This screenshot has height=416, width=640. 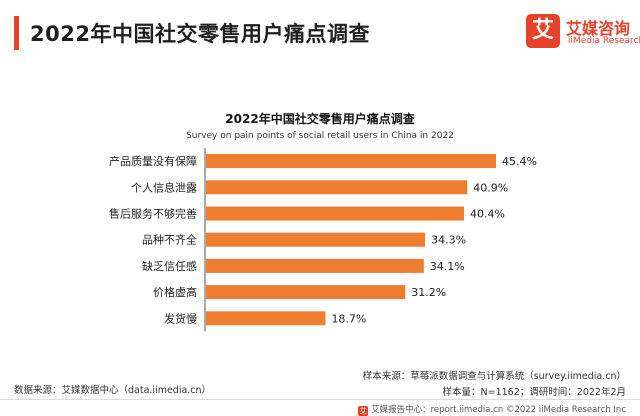 I want to click on value-label: 40.9%, so click(x=490, y=187).